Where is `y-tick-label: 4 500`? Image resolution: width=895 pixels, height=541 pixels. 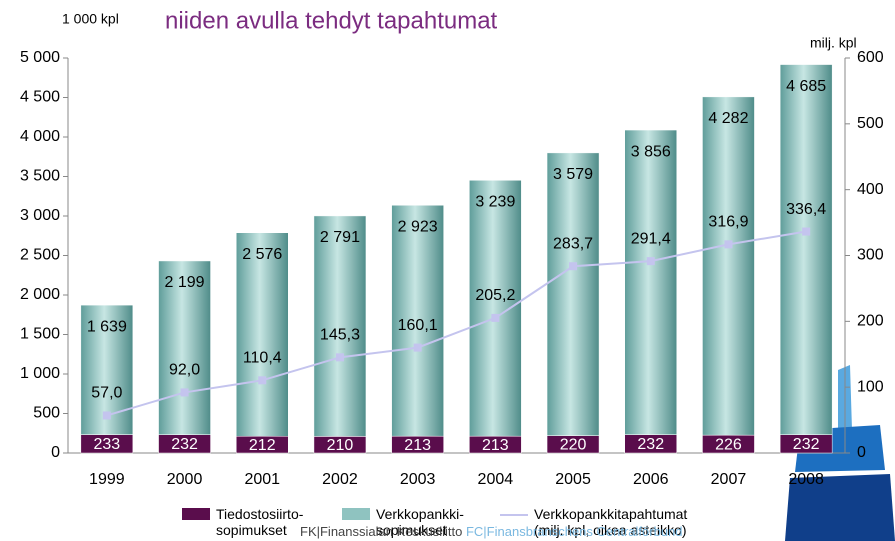
y-tick-label: 4 500 is located at coordinates (40, 97).